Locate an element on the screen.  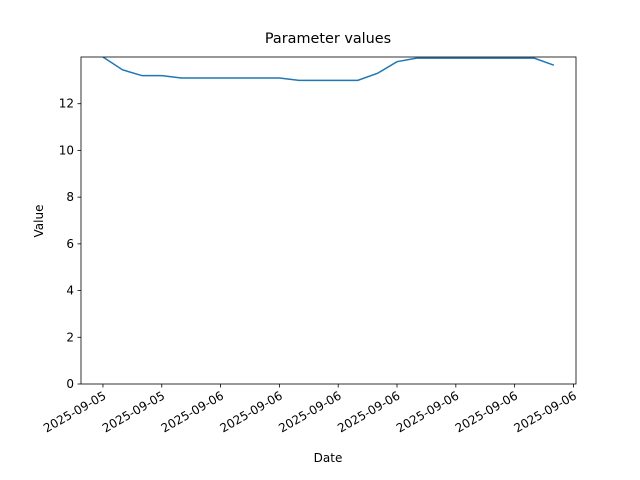
y-tick-label: 10 is located at coordinates (66, 150).